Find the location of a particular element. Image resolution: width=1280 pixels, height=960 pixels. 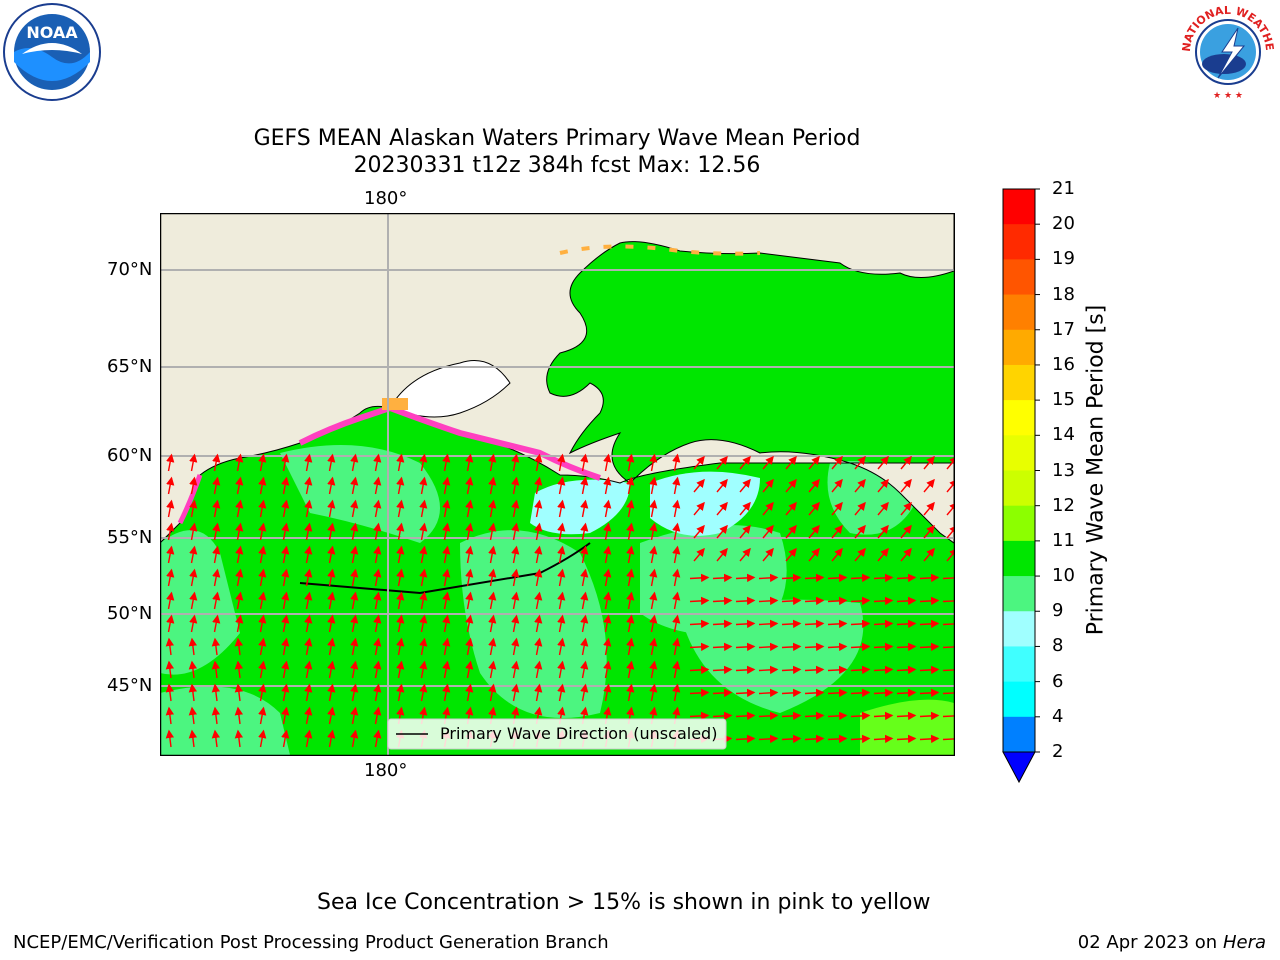

nws-logo-icon: NATIONAL WEATHER SERVICE ★ ★ ★ is located at coordinates (1227, 51).